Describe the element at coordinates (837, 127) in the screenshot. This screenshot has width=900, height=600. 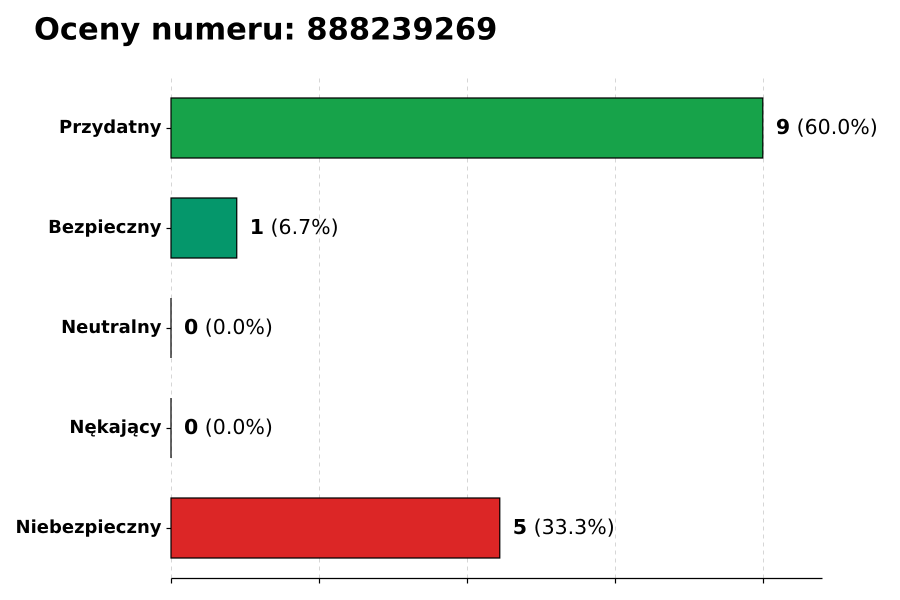
I see `annotation: (60.0%)` at that location.